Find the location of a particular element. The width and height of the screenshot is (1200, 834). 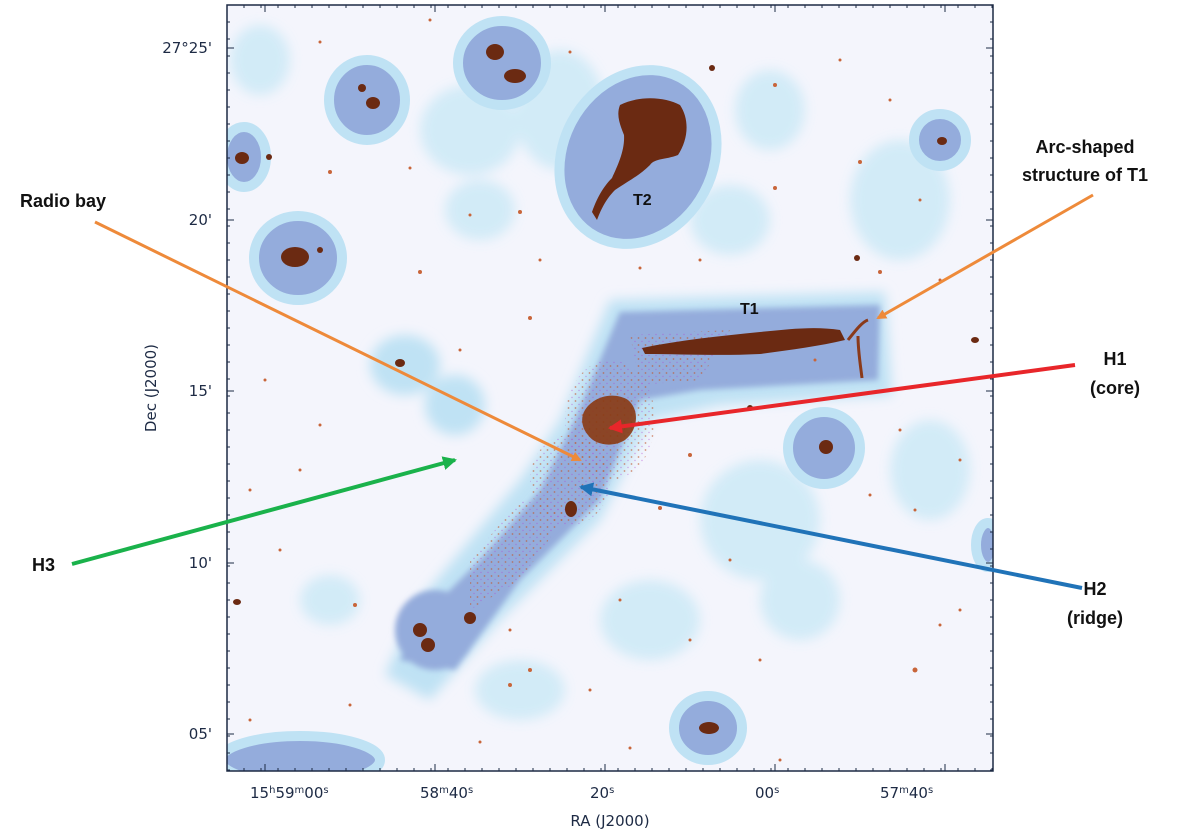

radio-arc-t1 is located at coordinates (857, 348).